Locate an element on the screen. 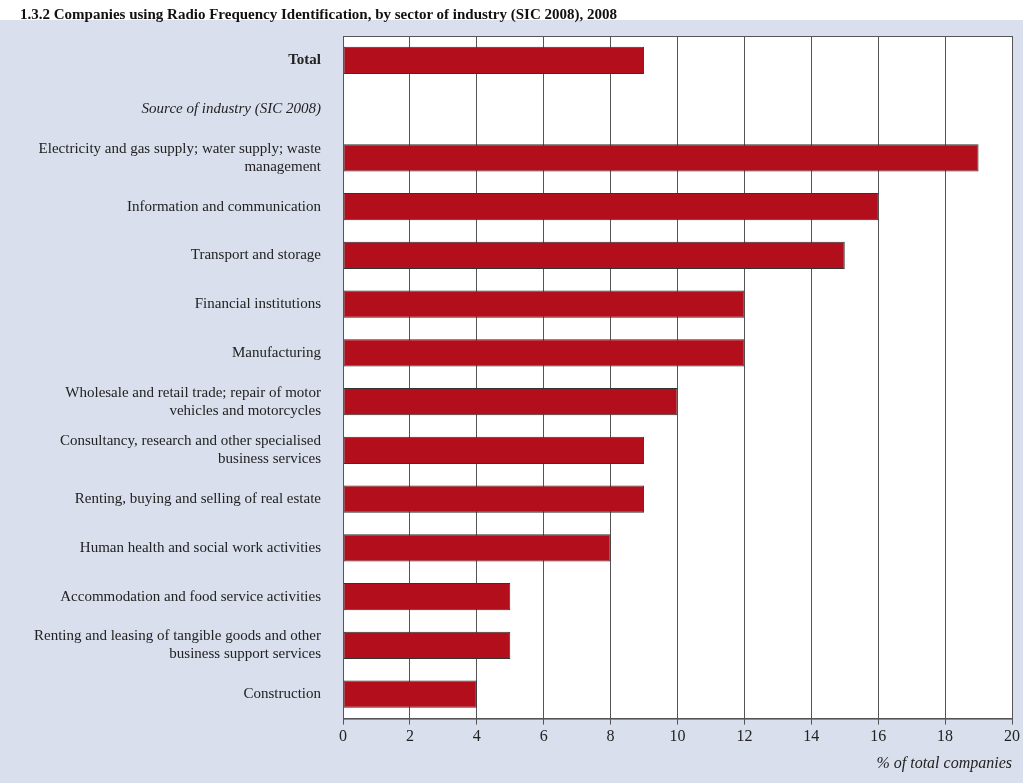 The image size is (1023, 783). x-tick-label: 20 is located at coordinates (1012, 736).